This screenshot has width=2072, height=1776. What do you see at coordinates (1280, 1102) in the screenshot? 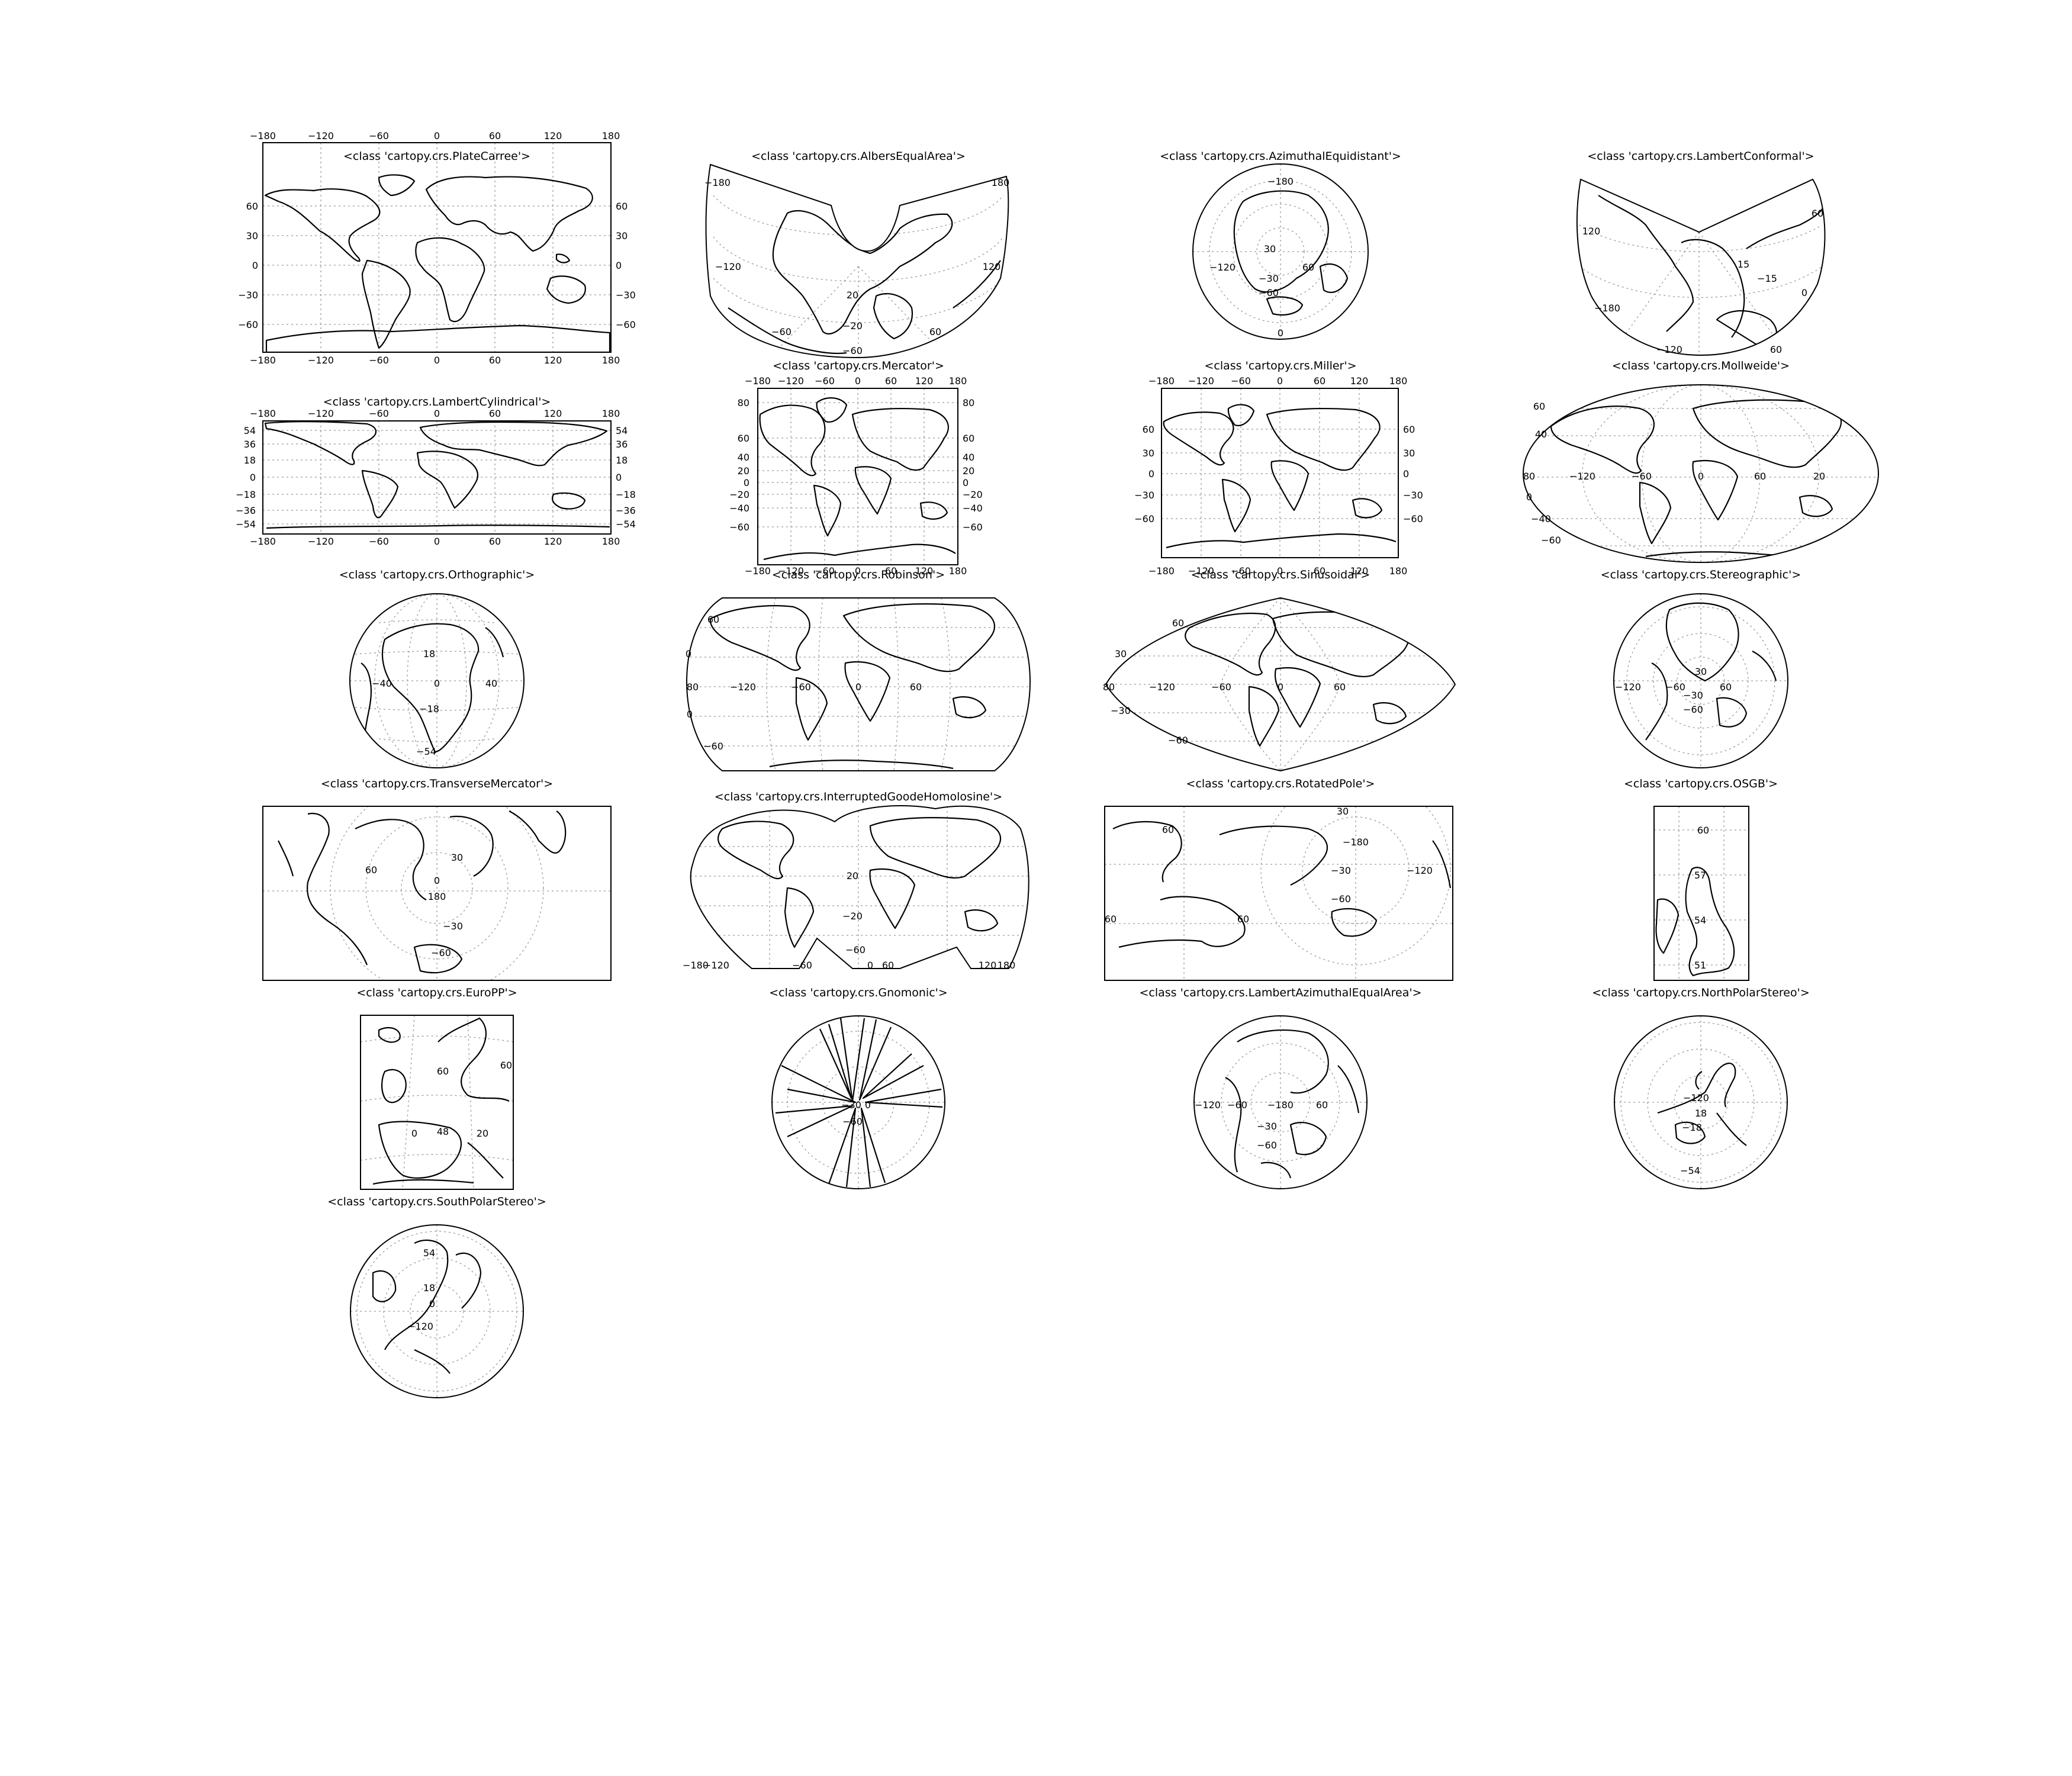
I see `panel-lambertazimuthalequalarea: −120 −60 −180 60 −30 −60` at bounding box center [1280, 1102].